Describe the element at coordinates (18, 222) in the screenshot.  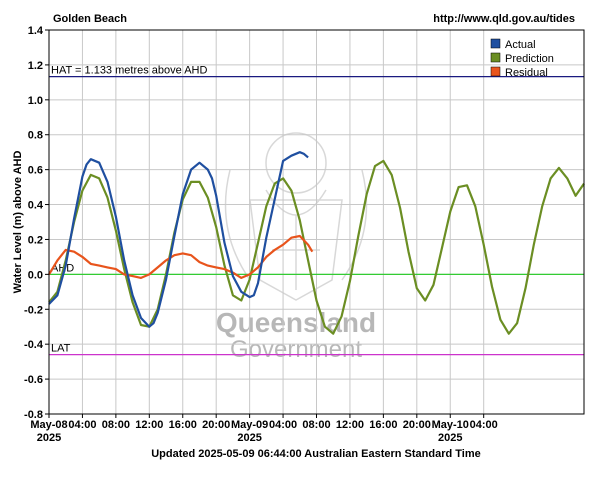
I see `y-axis-label: Water Level (m) above AHD` at that location.